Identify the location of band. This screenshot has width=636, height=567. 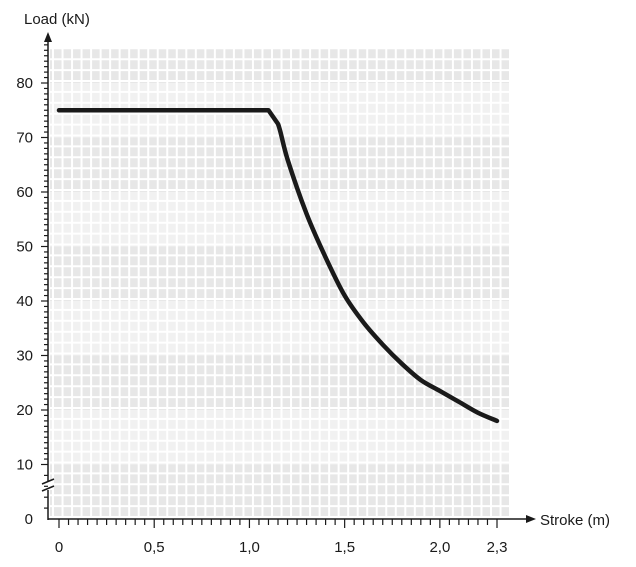
(279, 65).